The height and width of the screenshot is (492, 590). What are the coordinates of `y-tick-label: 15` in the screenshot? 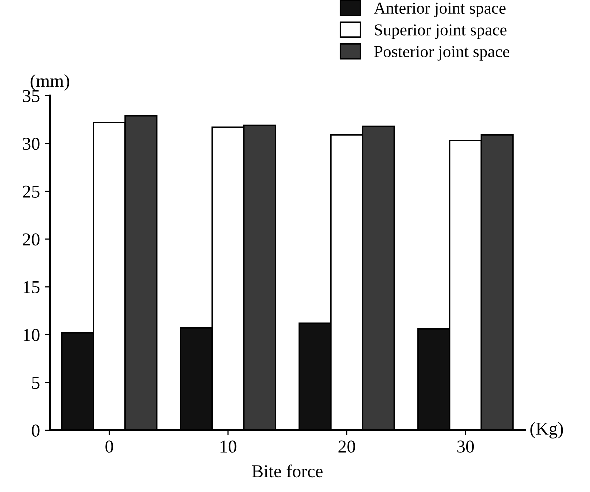 It's located at (32, 287).